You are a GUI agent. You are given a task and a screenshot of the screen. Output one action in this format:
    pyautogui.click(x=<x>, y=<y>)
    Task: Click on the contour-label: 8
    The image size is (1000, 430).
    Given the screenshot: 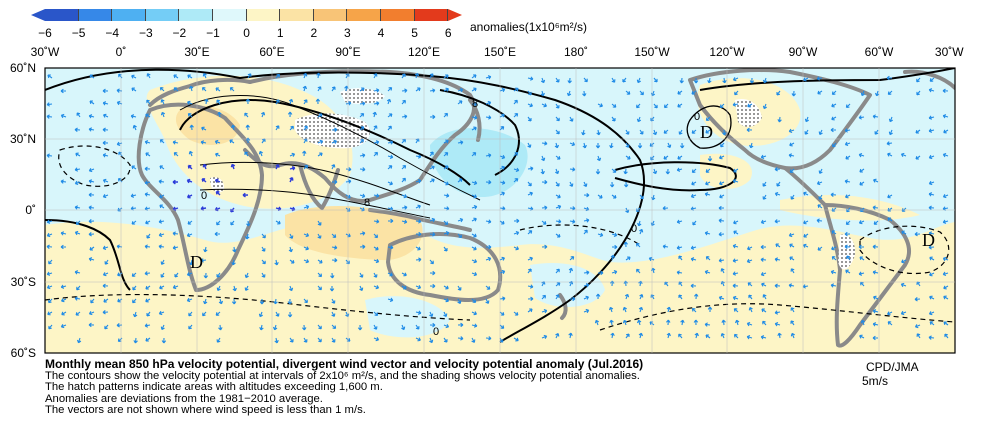 What is the action you would take?
    pyautogui.click(x=367, y=203)
    